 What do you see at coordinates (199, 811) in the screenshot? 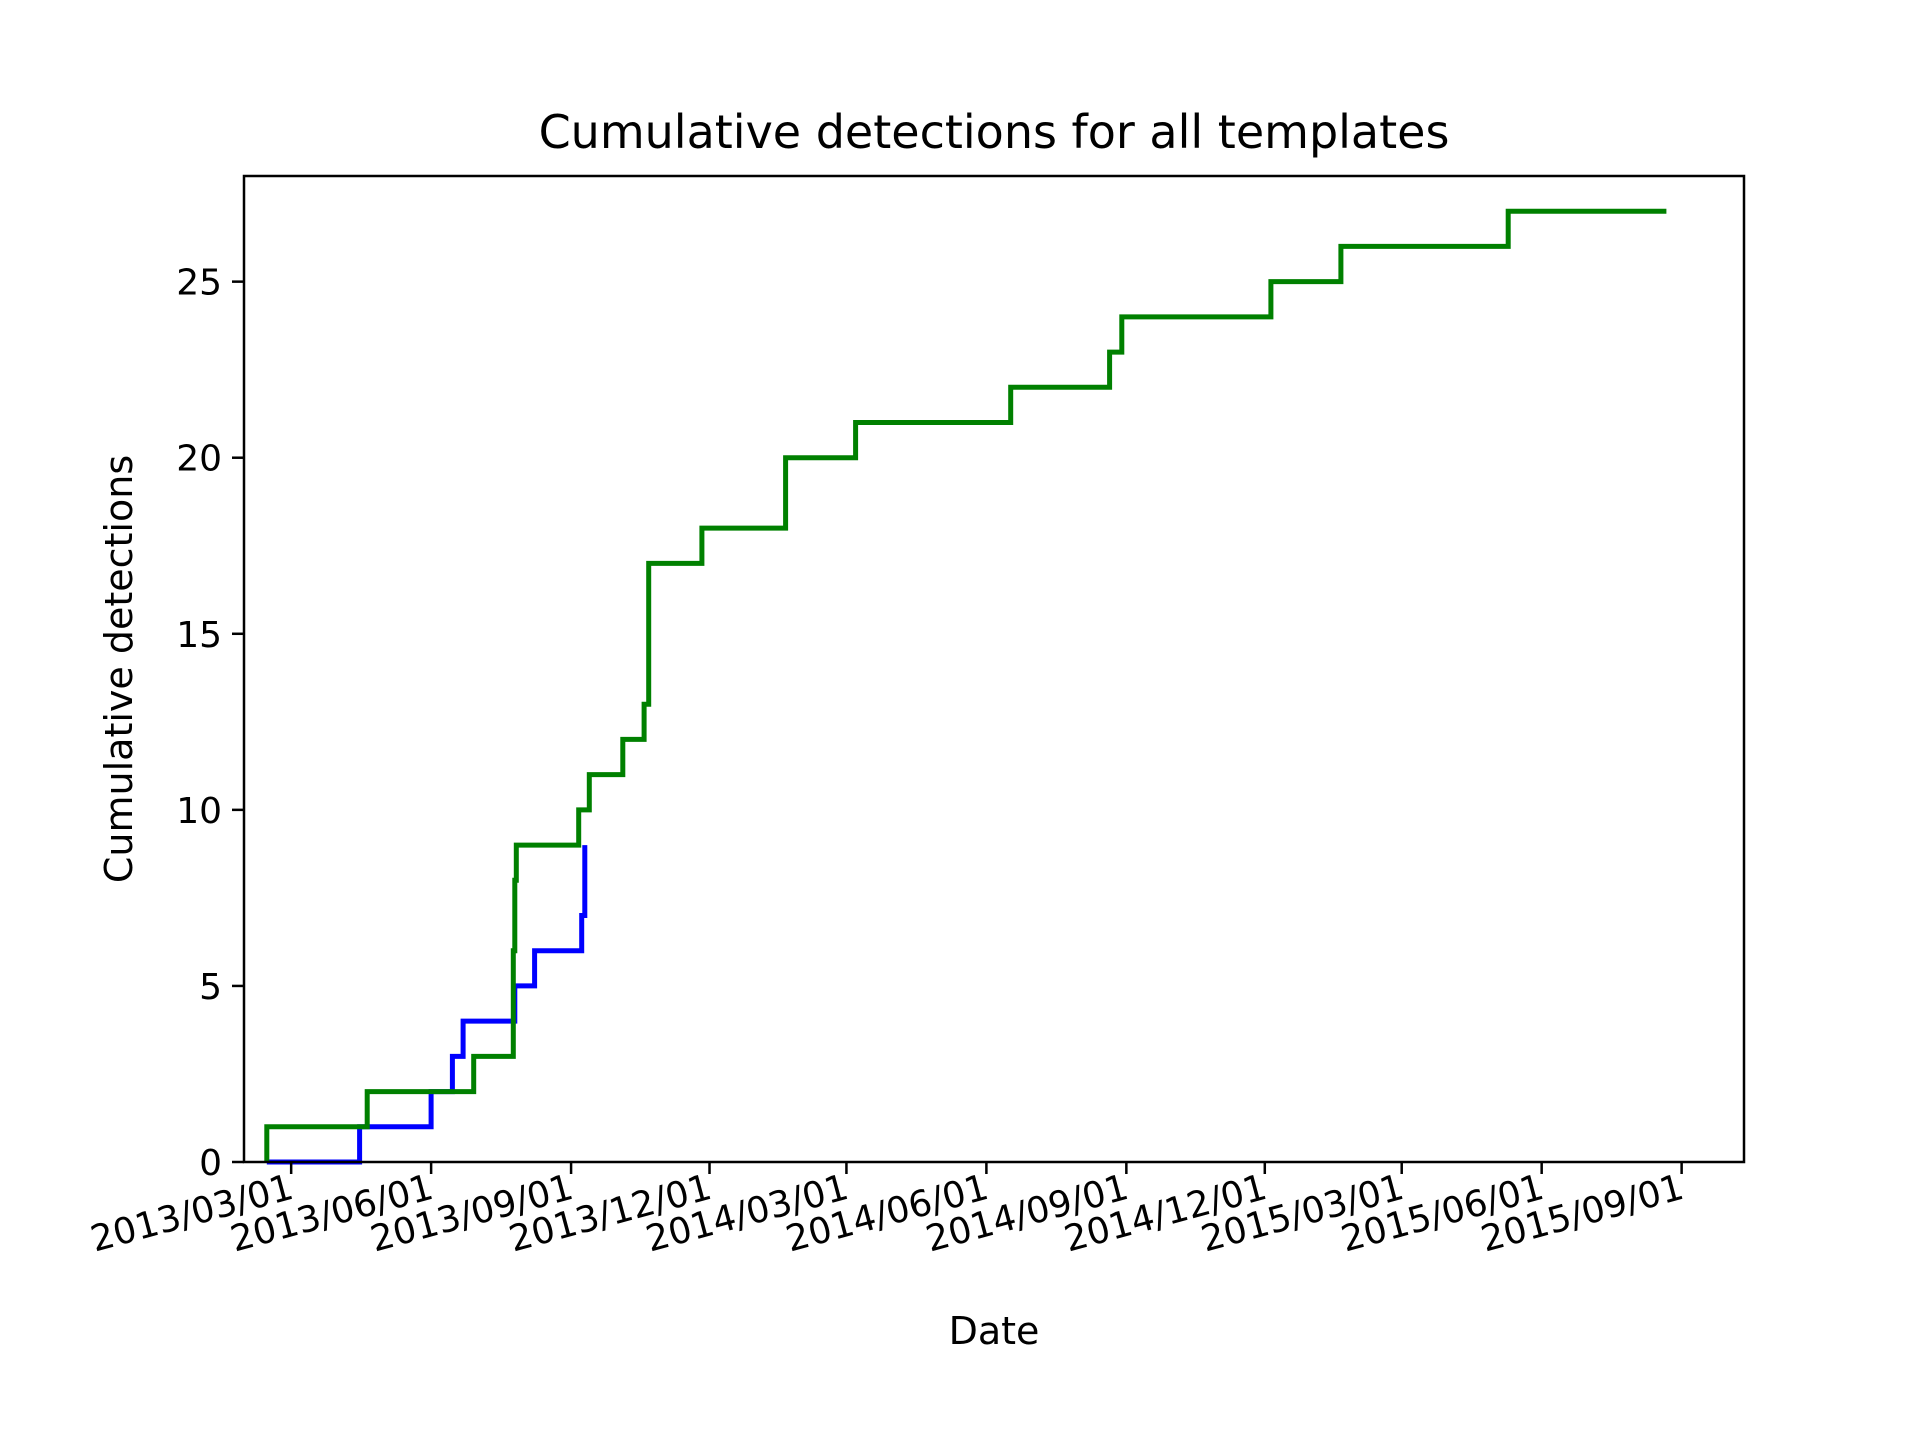
I see `y-tick-label: 10` at bounding box center [199, 811].